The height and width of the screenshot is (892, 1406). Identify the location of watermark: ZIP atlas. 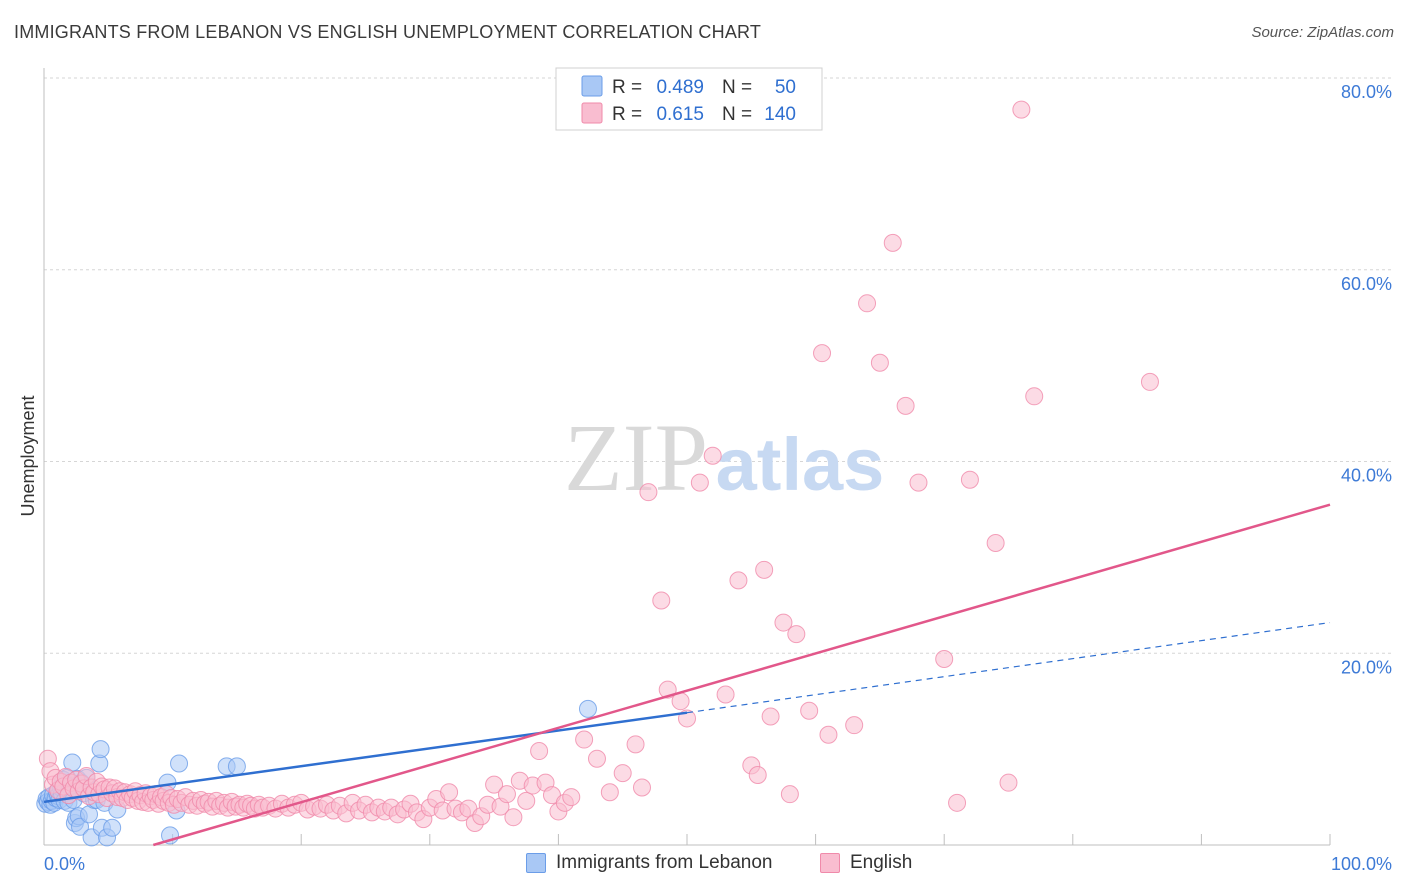
(724, 457).